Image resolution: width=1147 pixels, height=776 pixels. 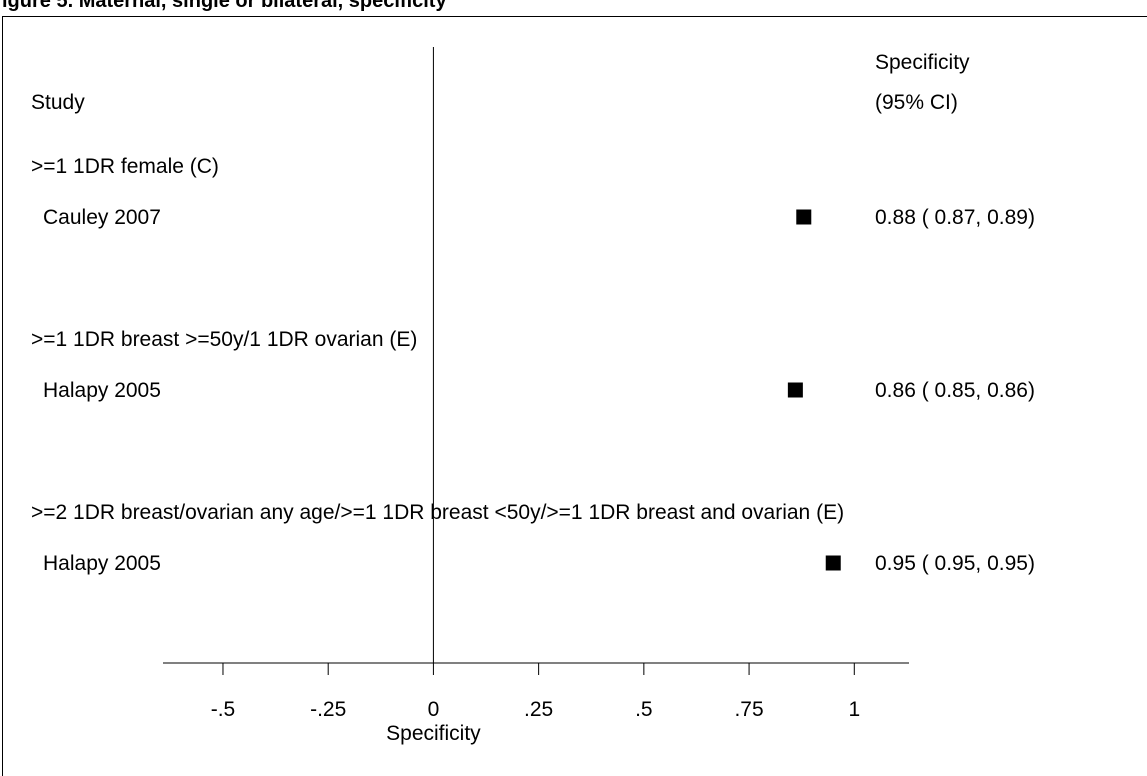 What do you see at coordinates (644, 709) in the screenshot?
I see `x-tick-label: .5` at bounding box center [644, 709].